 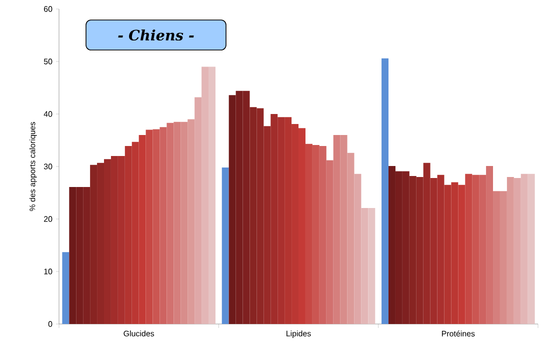 I want to click on text: - Chiens -, so click(x=156, y=35).